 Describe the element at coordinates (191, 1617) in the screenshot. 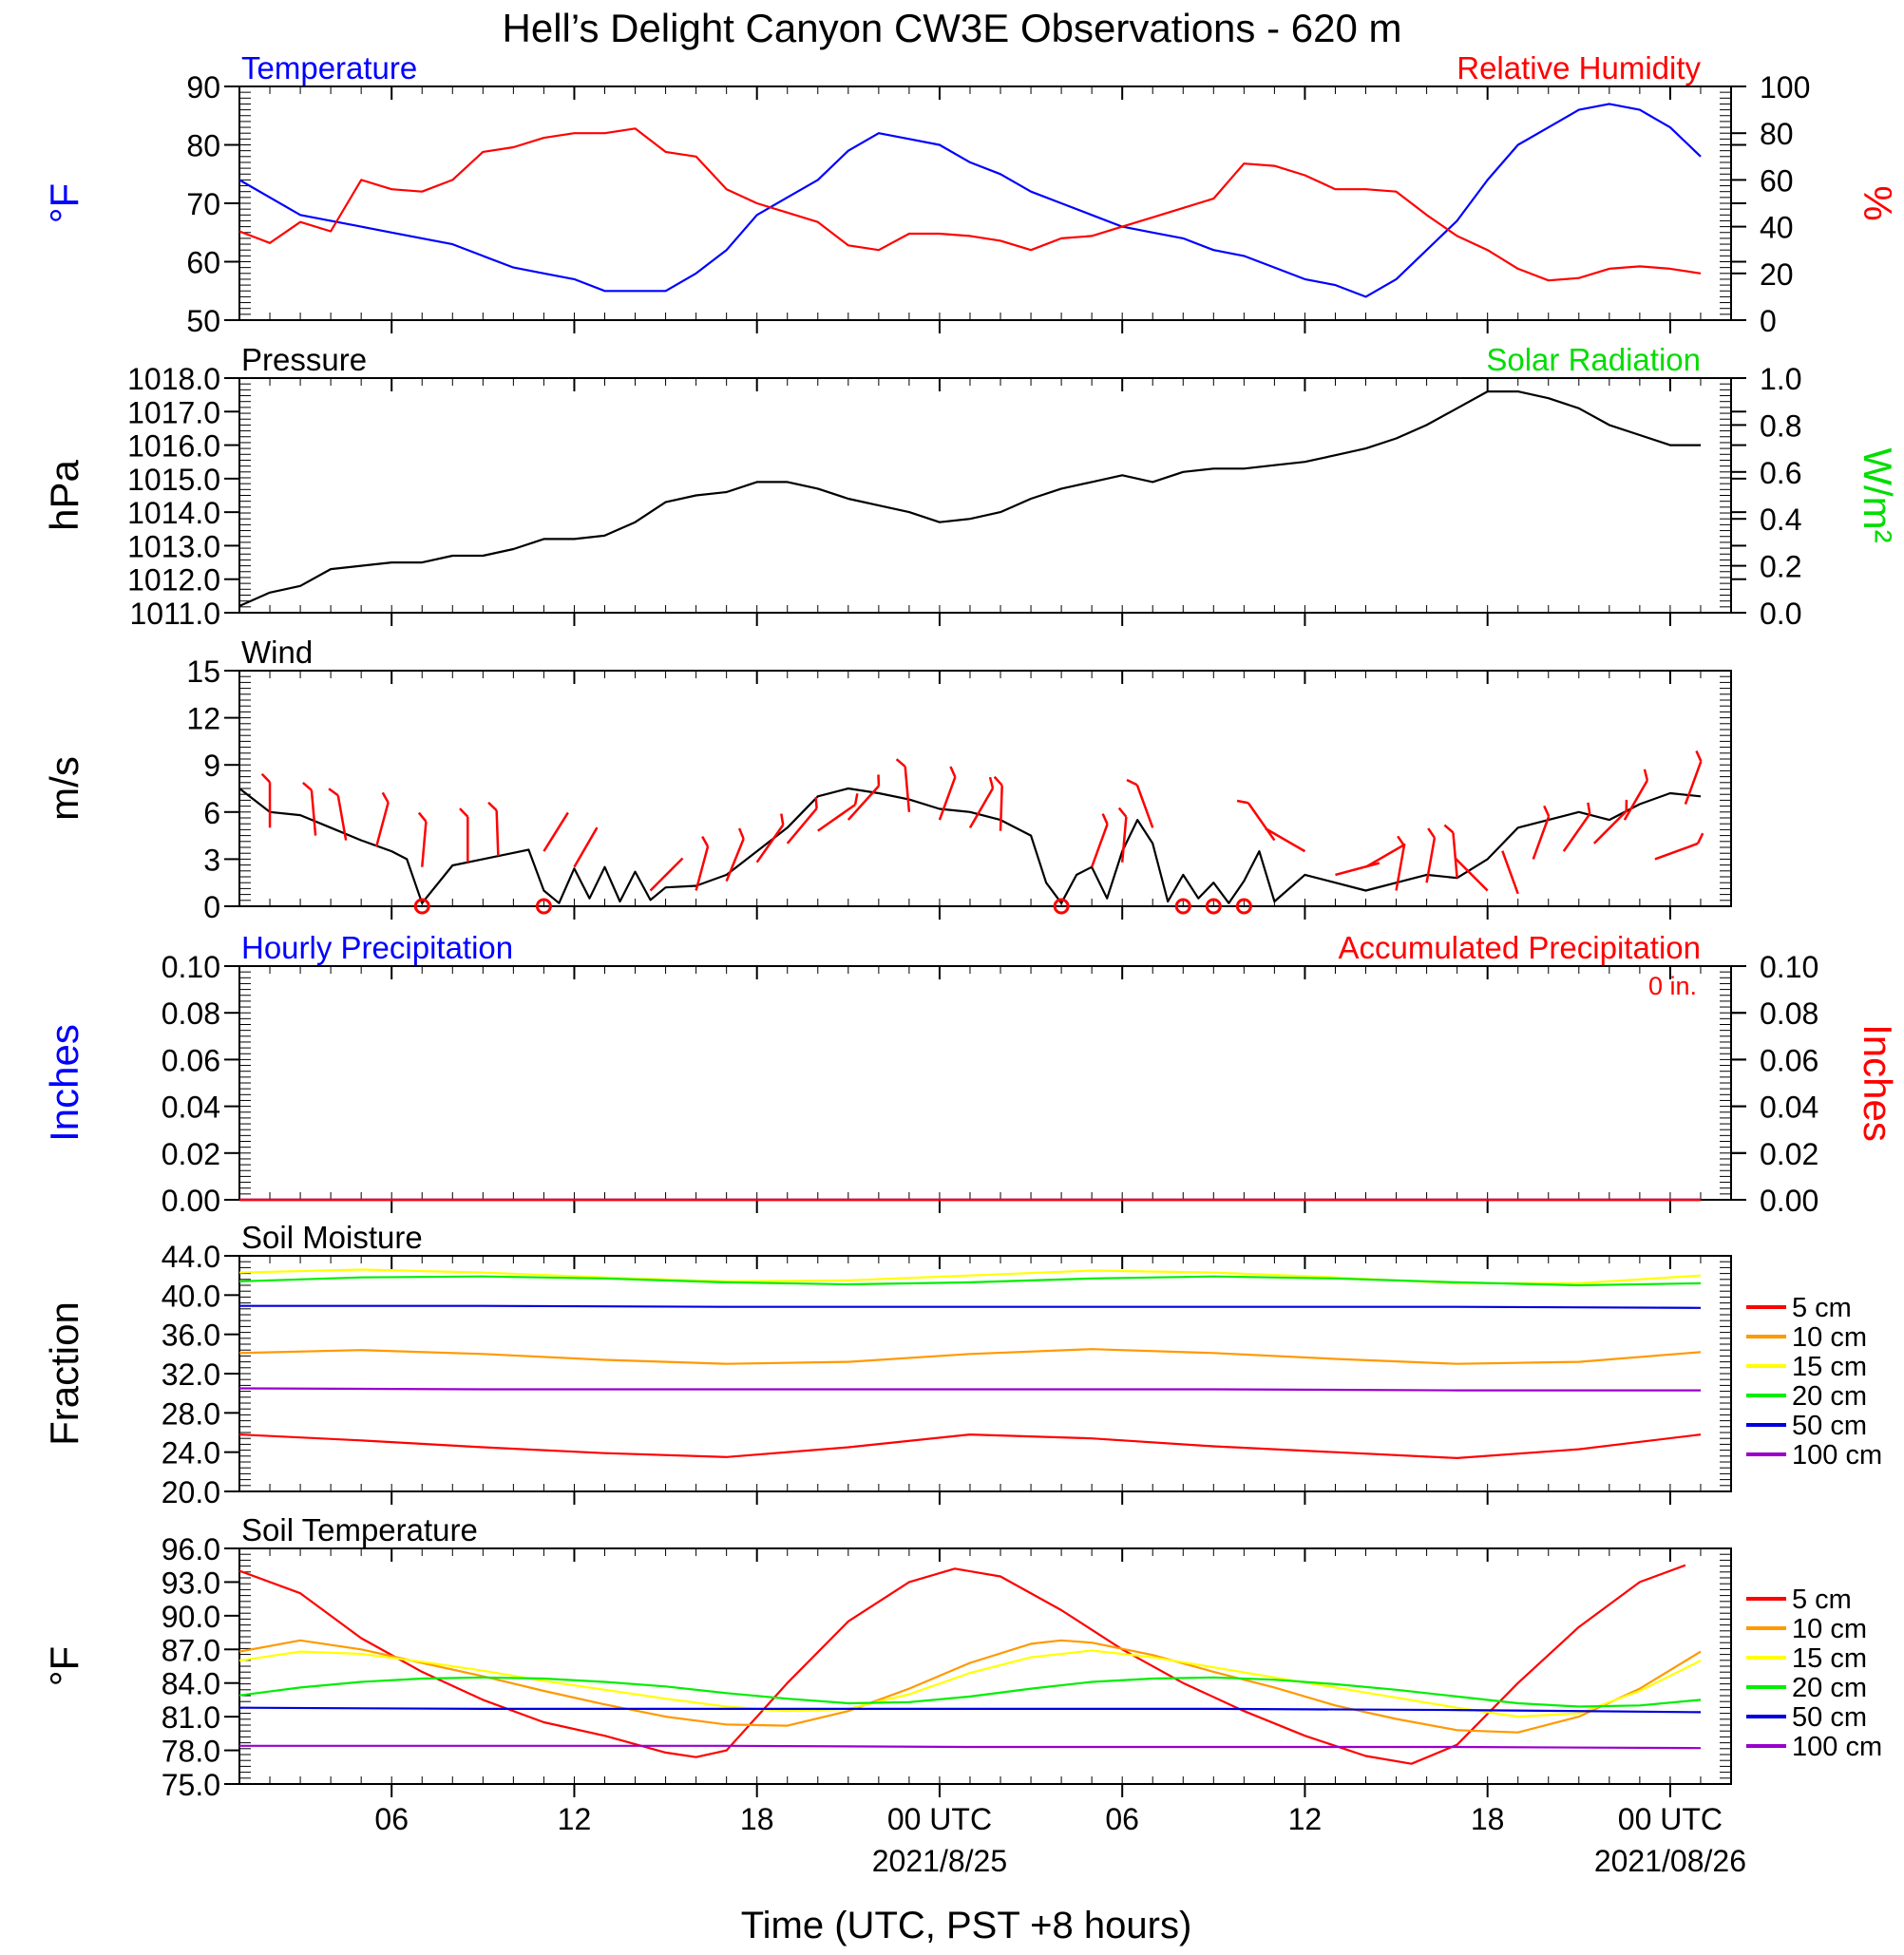

I see `y-tick-label: 90.0` at that location.